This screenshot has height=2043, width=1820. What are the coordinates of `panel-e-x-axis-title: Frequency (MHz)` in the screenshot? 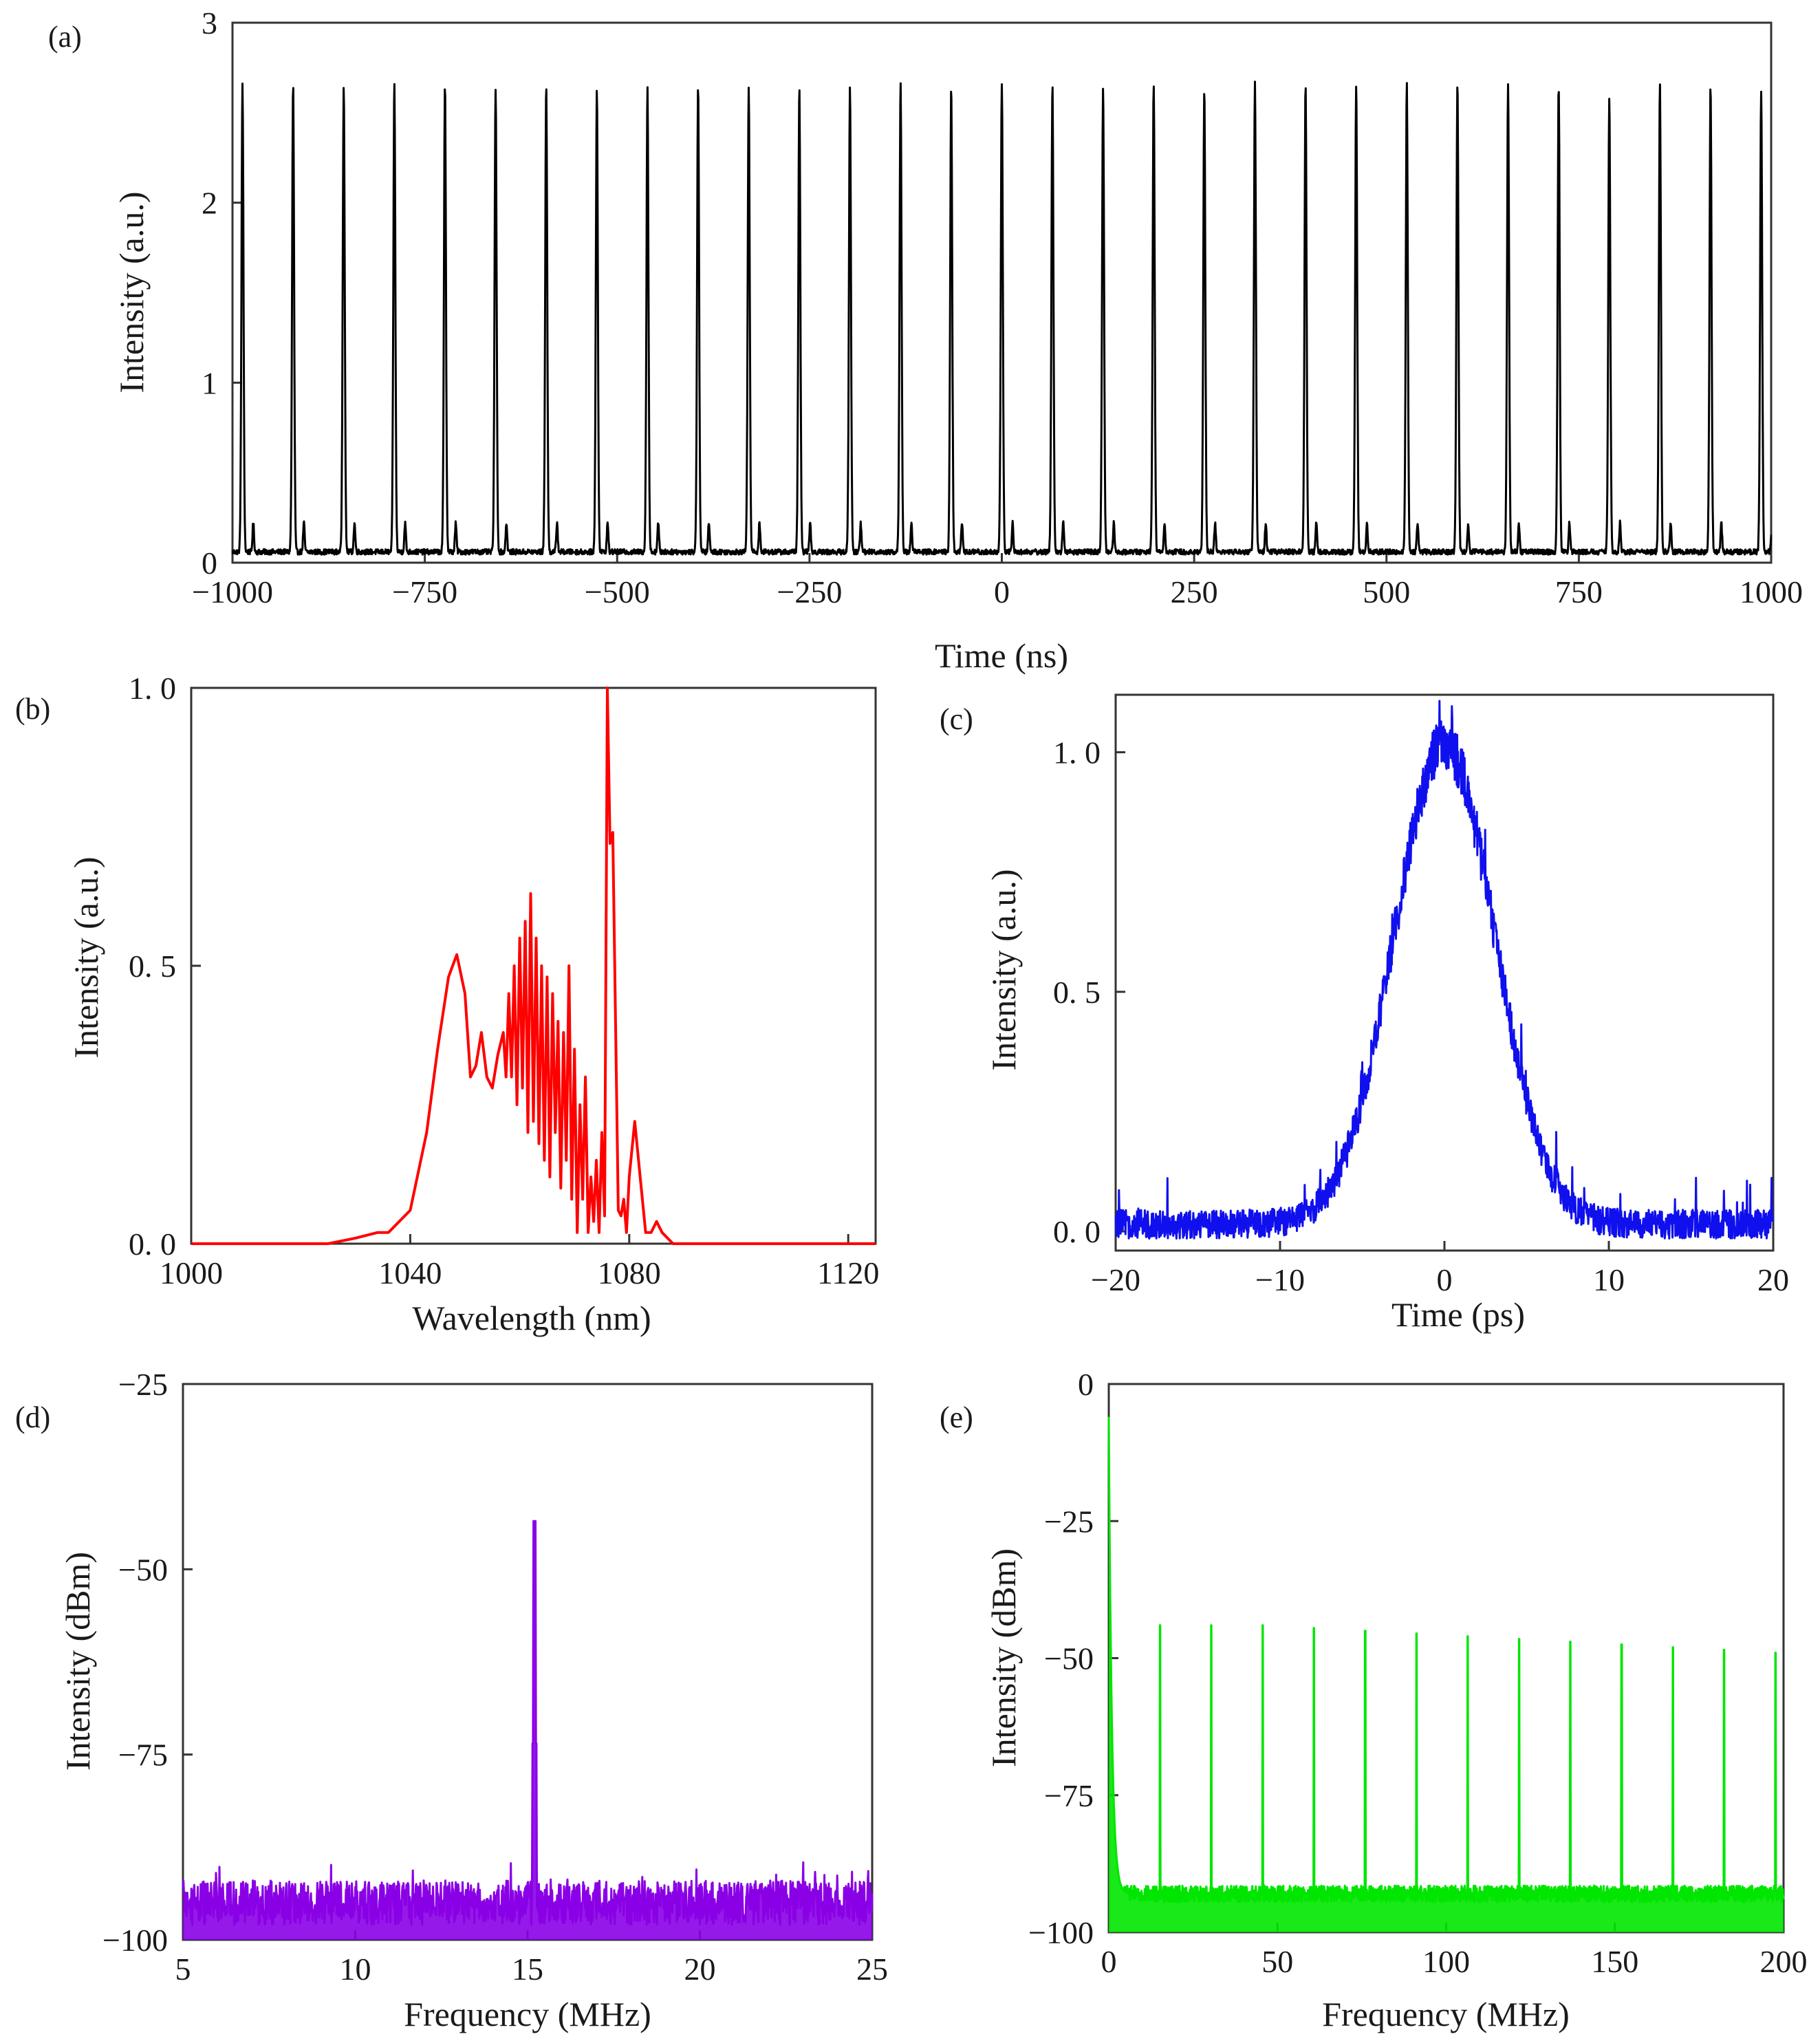 It's located at (1446, 2014).